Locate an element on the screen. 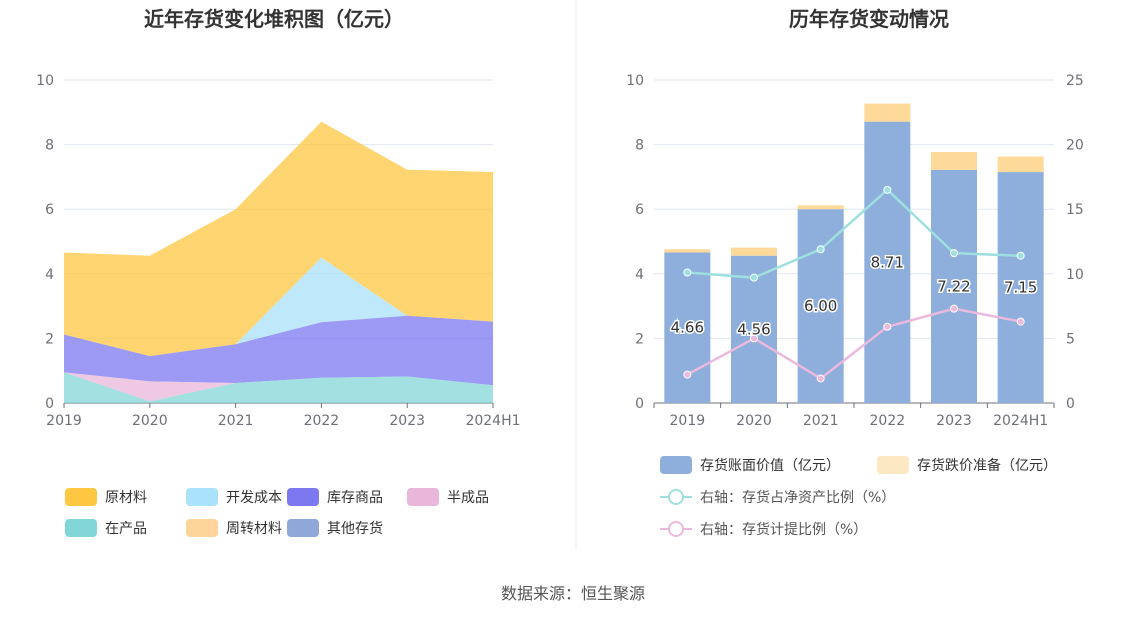 The width and height of the screenshot is (1147, 619). right-chart-title: 历年存货变动情况 is located at coordinates (869, 19).